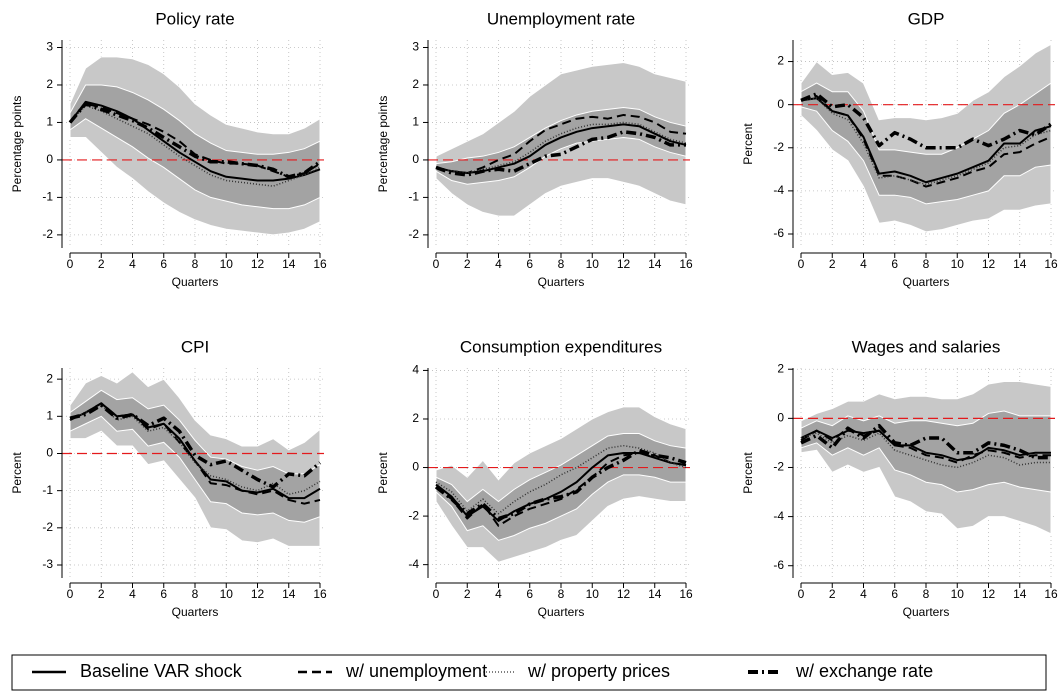 The height and width of the screenshot is (697, 1061). What do you see at coordinates (561, 346) in the screenshot?
I see `panel-title: Consumption expenditures` at bounding box center [561, 346].